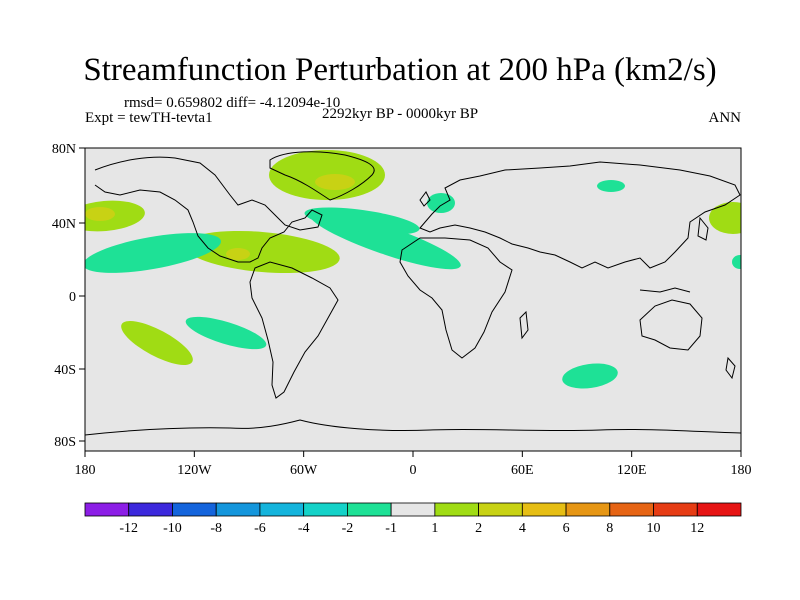 The height and width of the screenshot is (600, 800). What do you see at coordinates (153, 253) in the screenshot?
I see `anomaly-central-pac-negative` at bounding box center [153, 253].